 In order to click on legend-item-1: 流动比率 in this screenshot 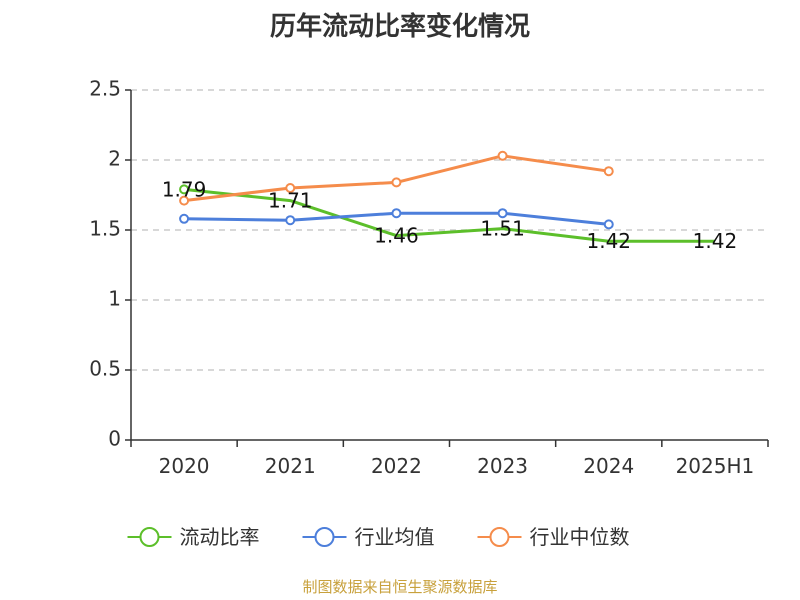, I will do `click(193, 537)`.